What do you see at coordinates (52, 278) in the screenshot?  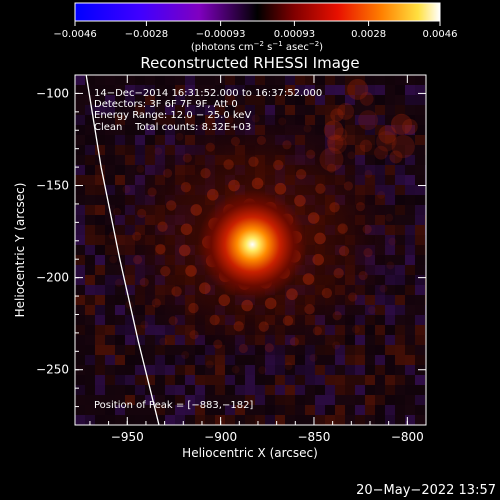 I see `y-tick-label: −200` at bounding box center [52, 278].